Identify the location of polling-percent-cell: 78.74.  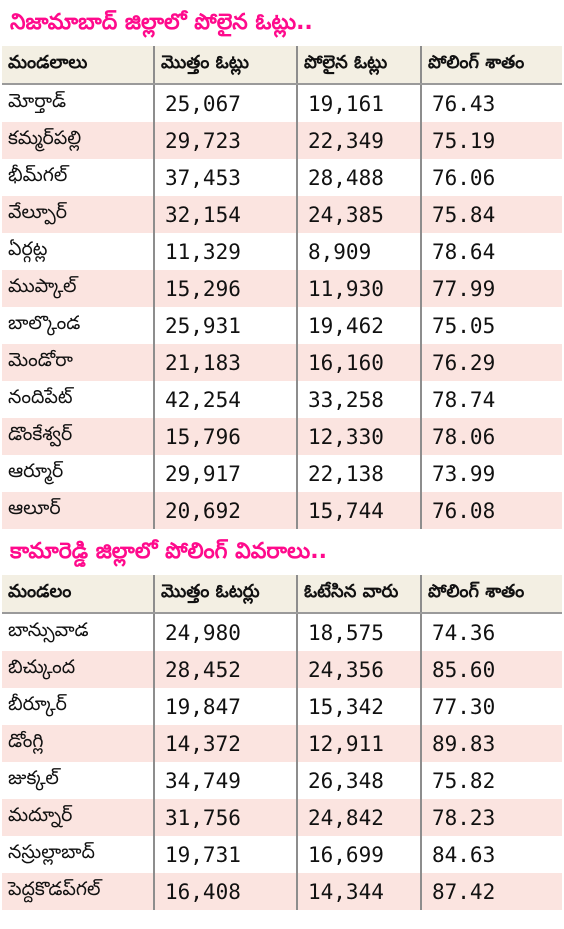
(491, 399).